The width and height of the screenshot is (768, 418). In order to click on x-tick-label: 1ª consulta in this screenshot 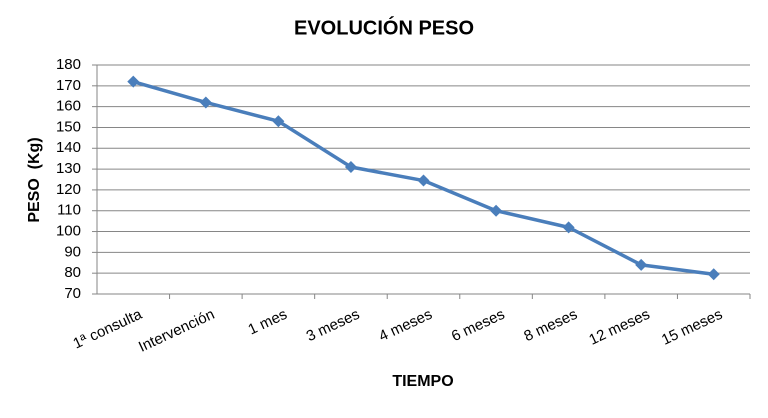, I will do `click(107, 329)`.